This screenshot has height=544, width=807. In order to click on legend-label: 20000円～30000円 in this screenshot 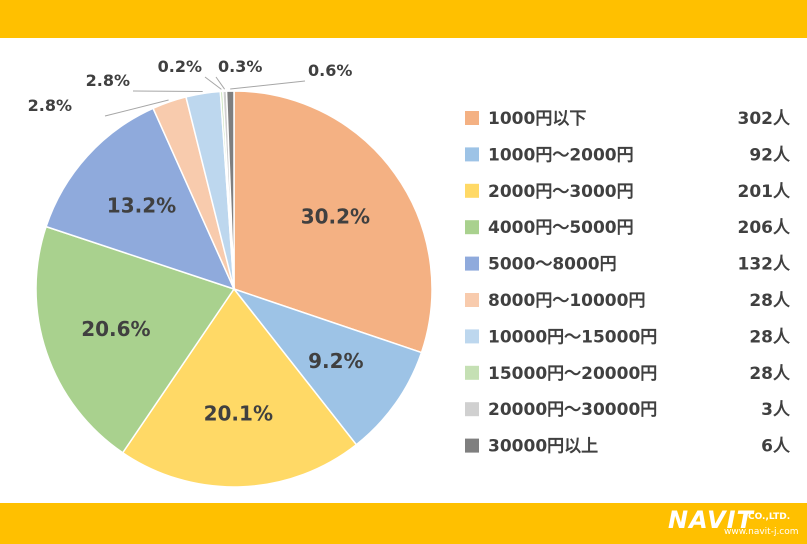, I will do `click(572, 410)`.